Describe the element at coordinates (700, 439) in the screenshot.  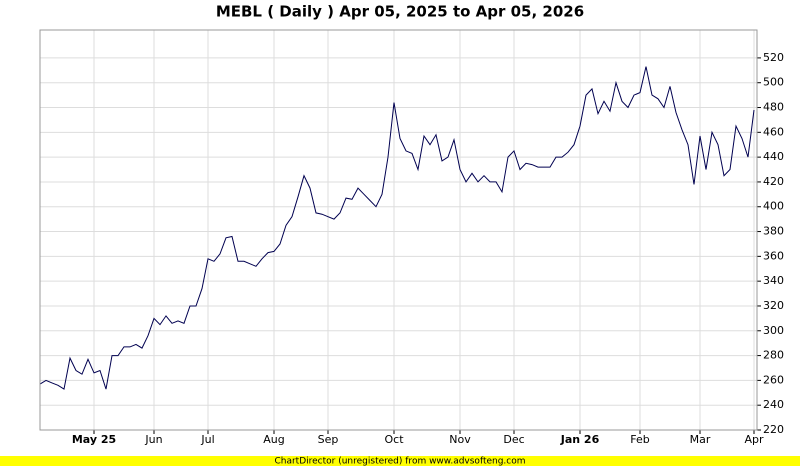
I see `x-tick-label: Mar` at that location.